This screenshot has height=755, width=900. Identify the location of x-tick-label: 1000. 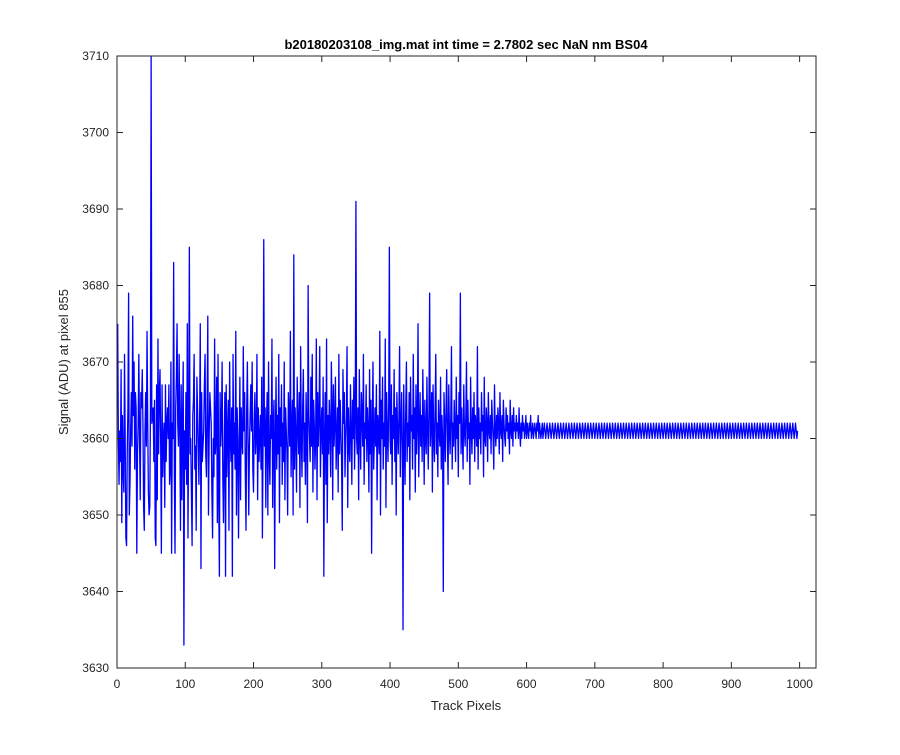
(799, 684).